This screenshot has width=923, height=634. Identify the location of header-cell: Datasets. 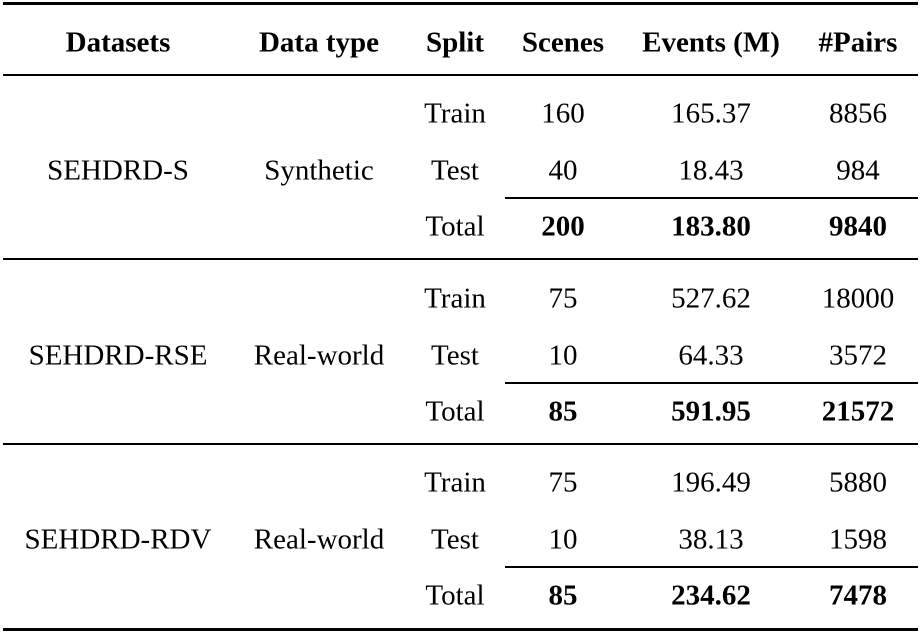
(118, 42).